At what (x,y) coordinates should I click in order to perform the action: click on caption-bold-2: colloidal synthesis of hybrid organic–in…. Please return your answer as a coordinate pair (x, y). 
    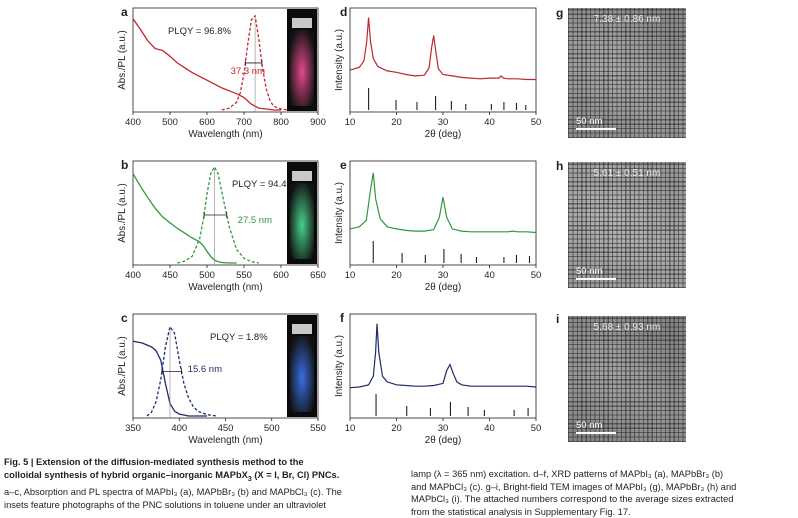
    Looking at the image, I should click on (126, 474).